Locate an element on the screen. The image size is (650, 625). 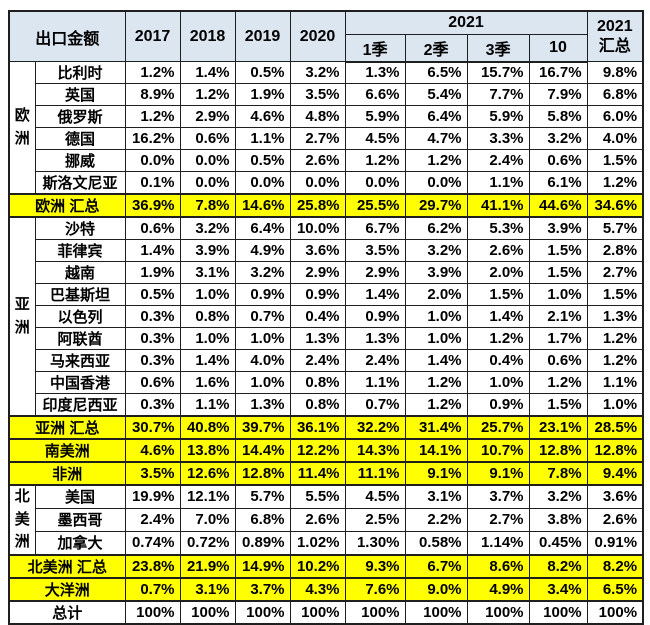
value-cell: 12.8% is located at coordinates (262, 473).